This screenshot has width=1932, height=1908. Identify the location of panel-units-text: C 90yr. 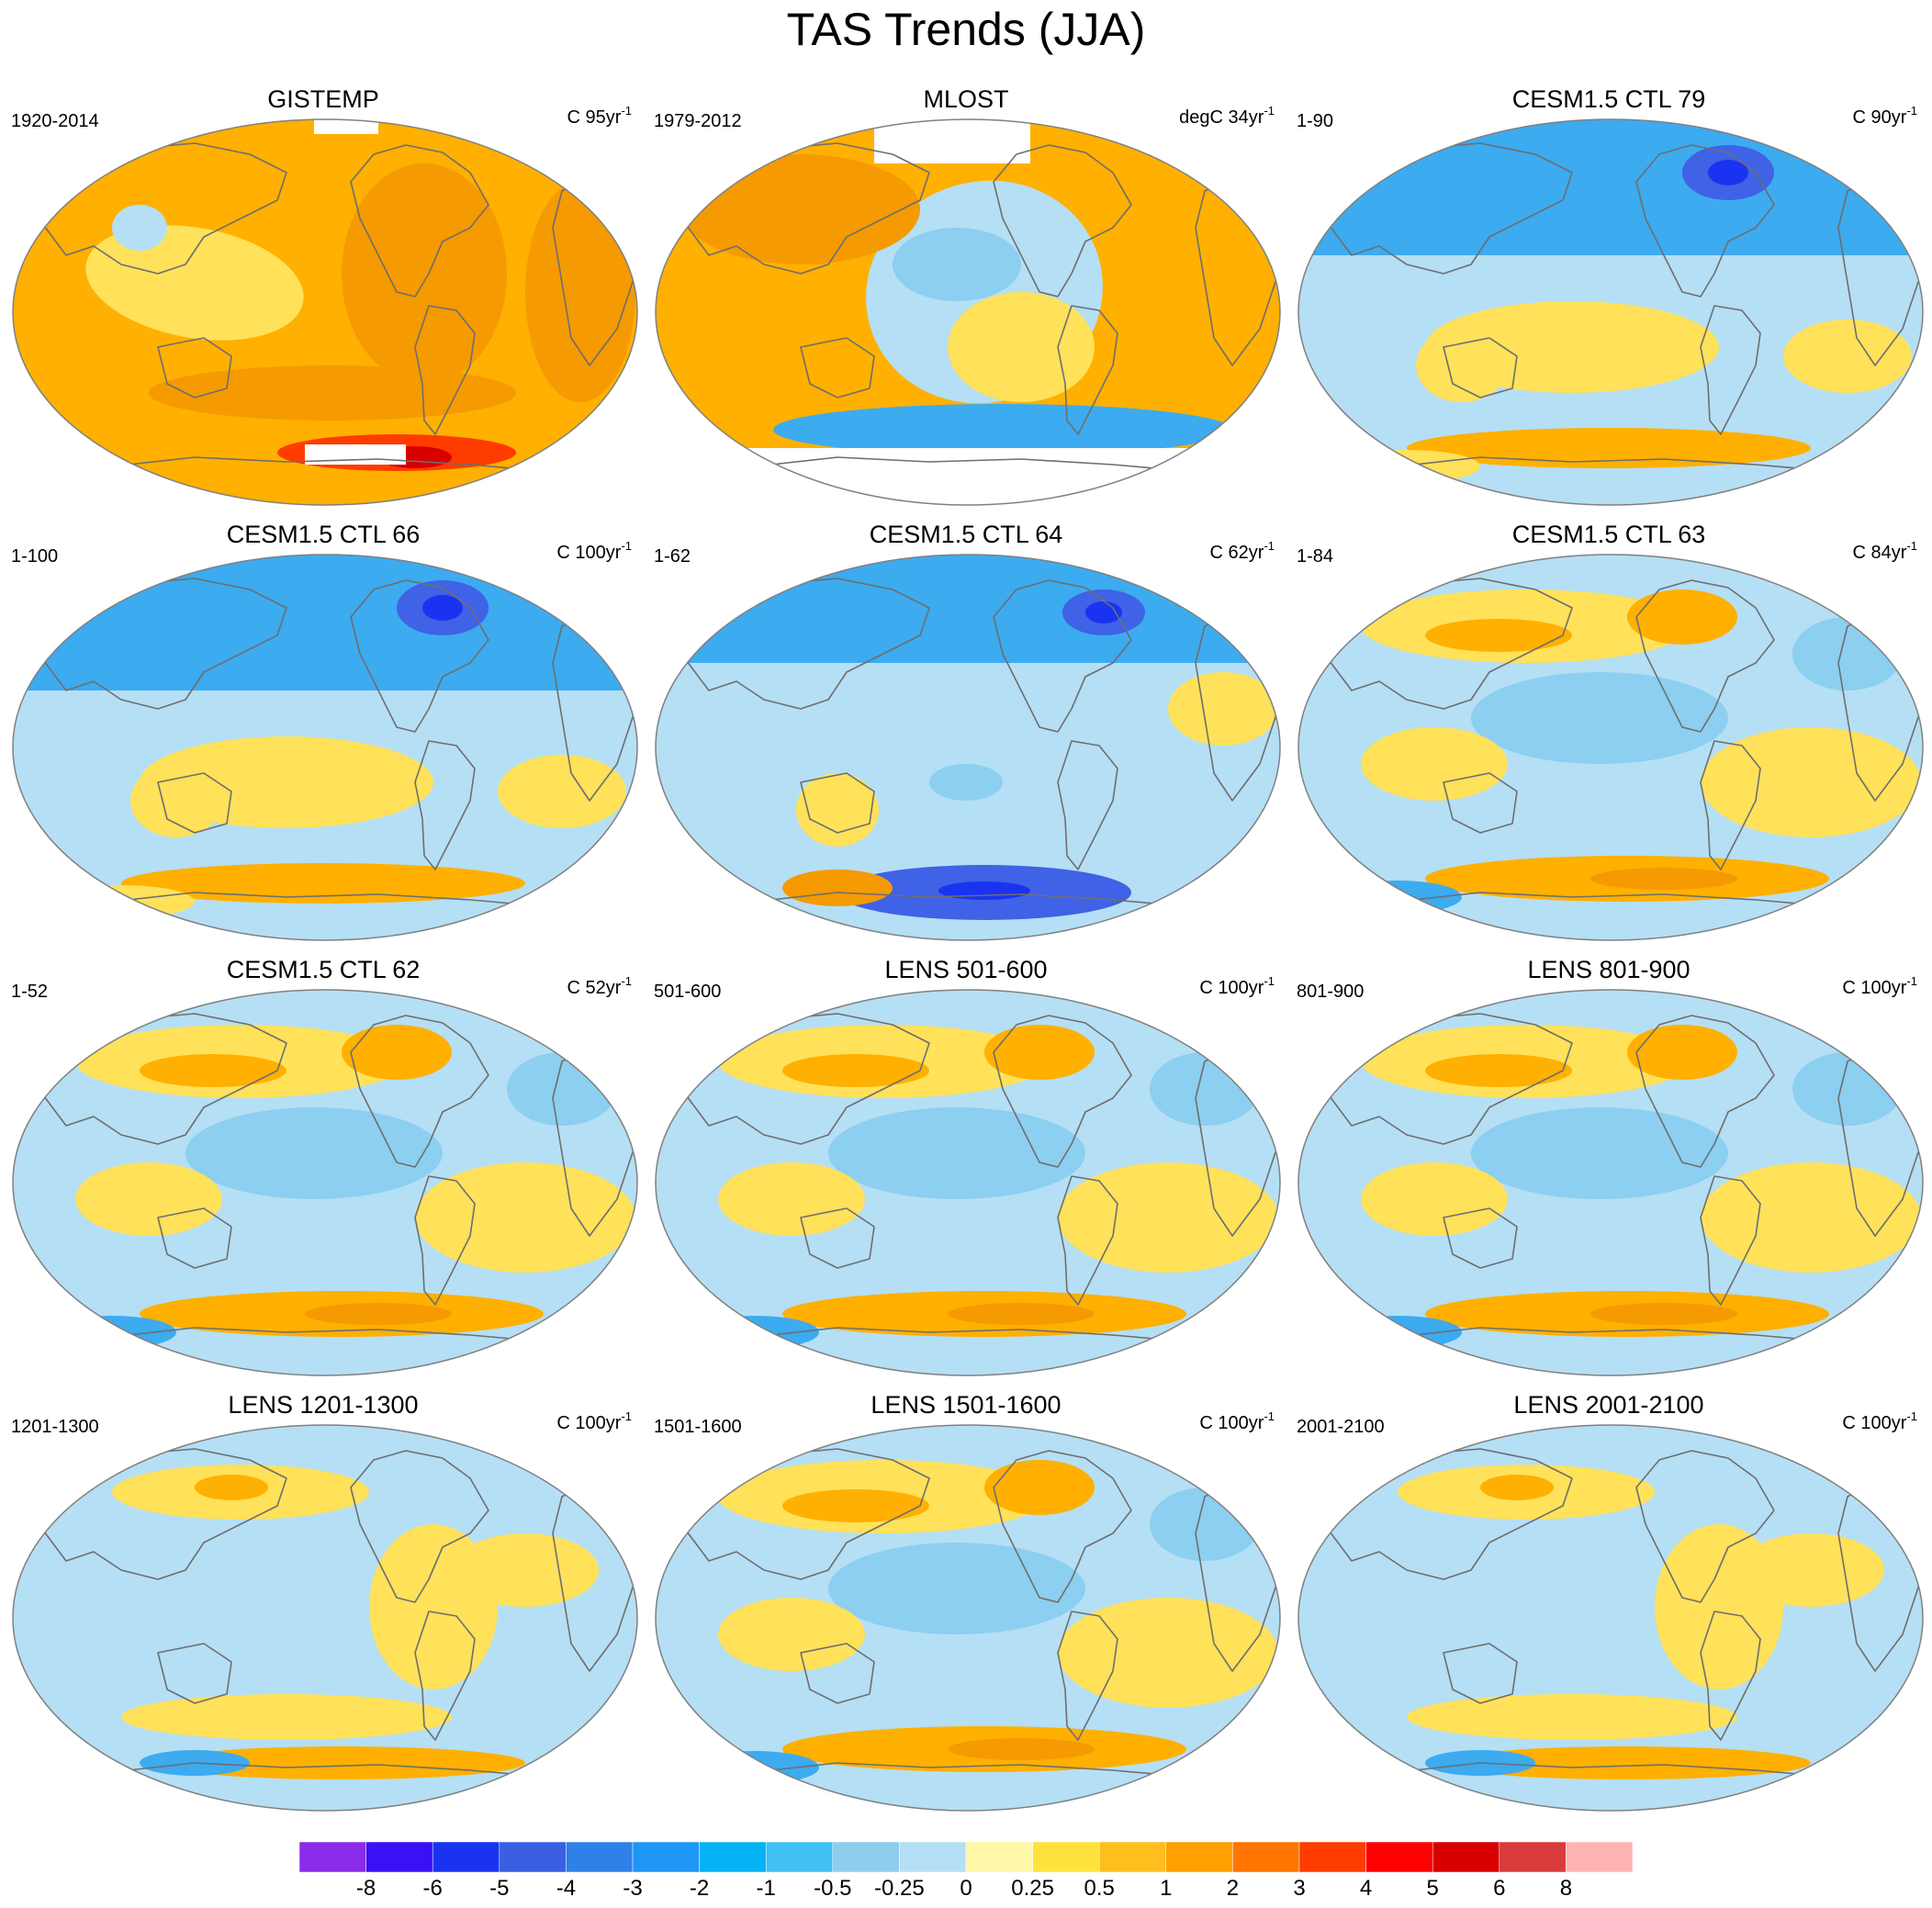
(1879, 117).